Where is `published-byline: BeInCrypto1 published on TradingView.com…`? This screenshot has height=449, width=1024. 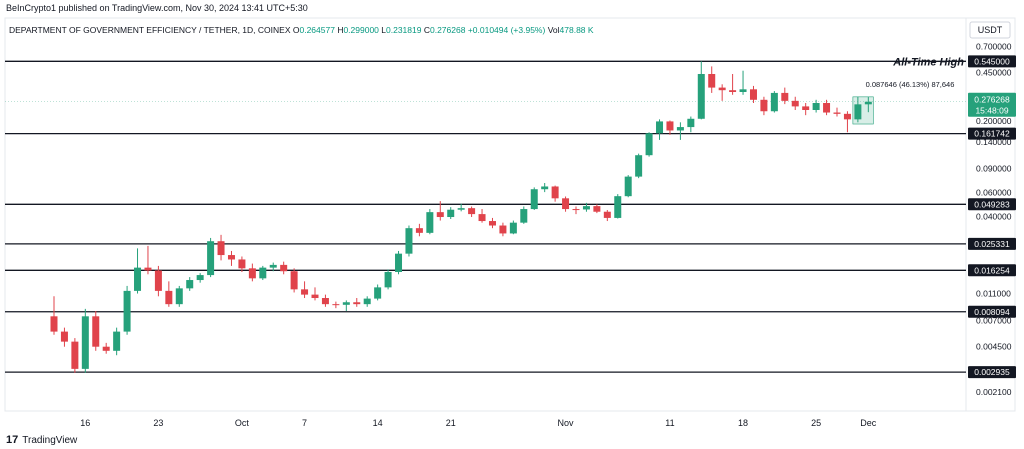 published-byline: BeInCrypto1 published on TradingView.com… is located at coordinates (157, 8).